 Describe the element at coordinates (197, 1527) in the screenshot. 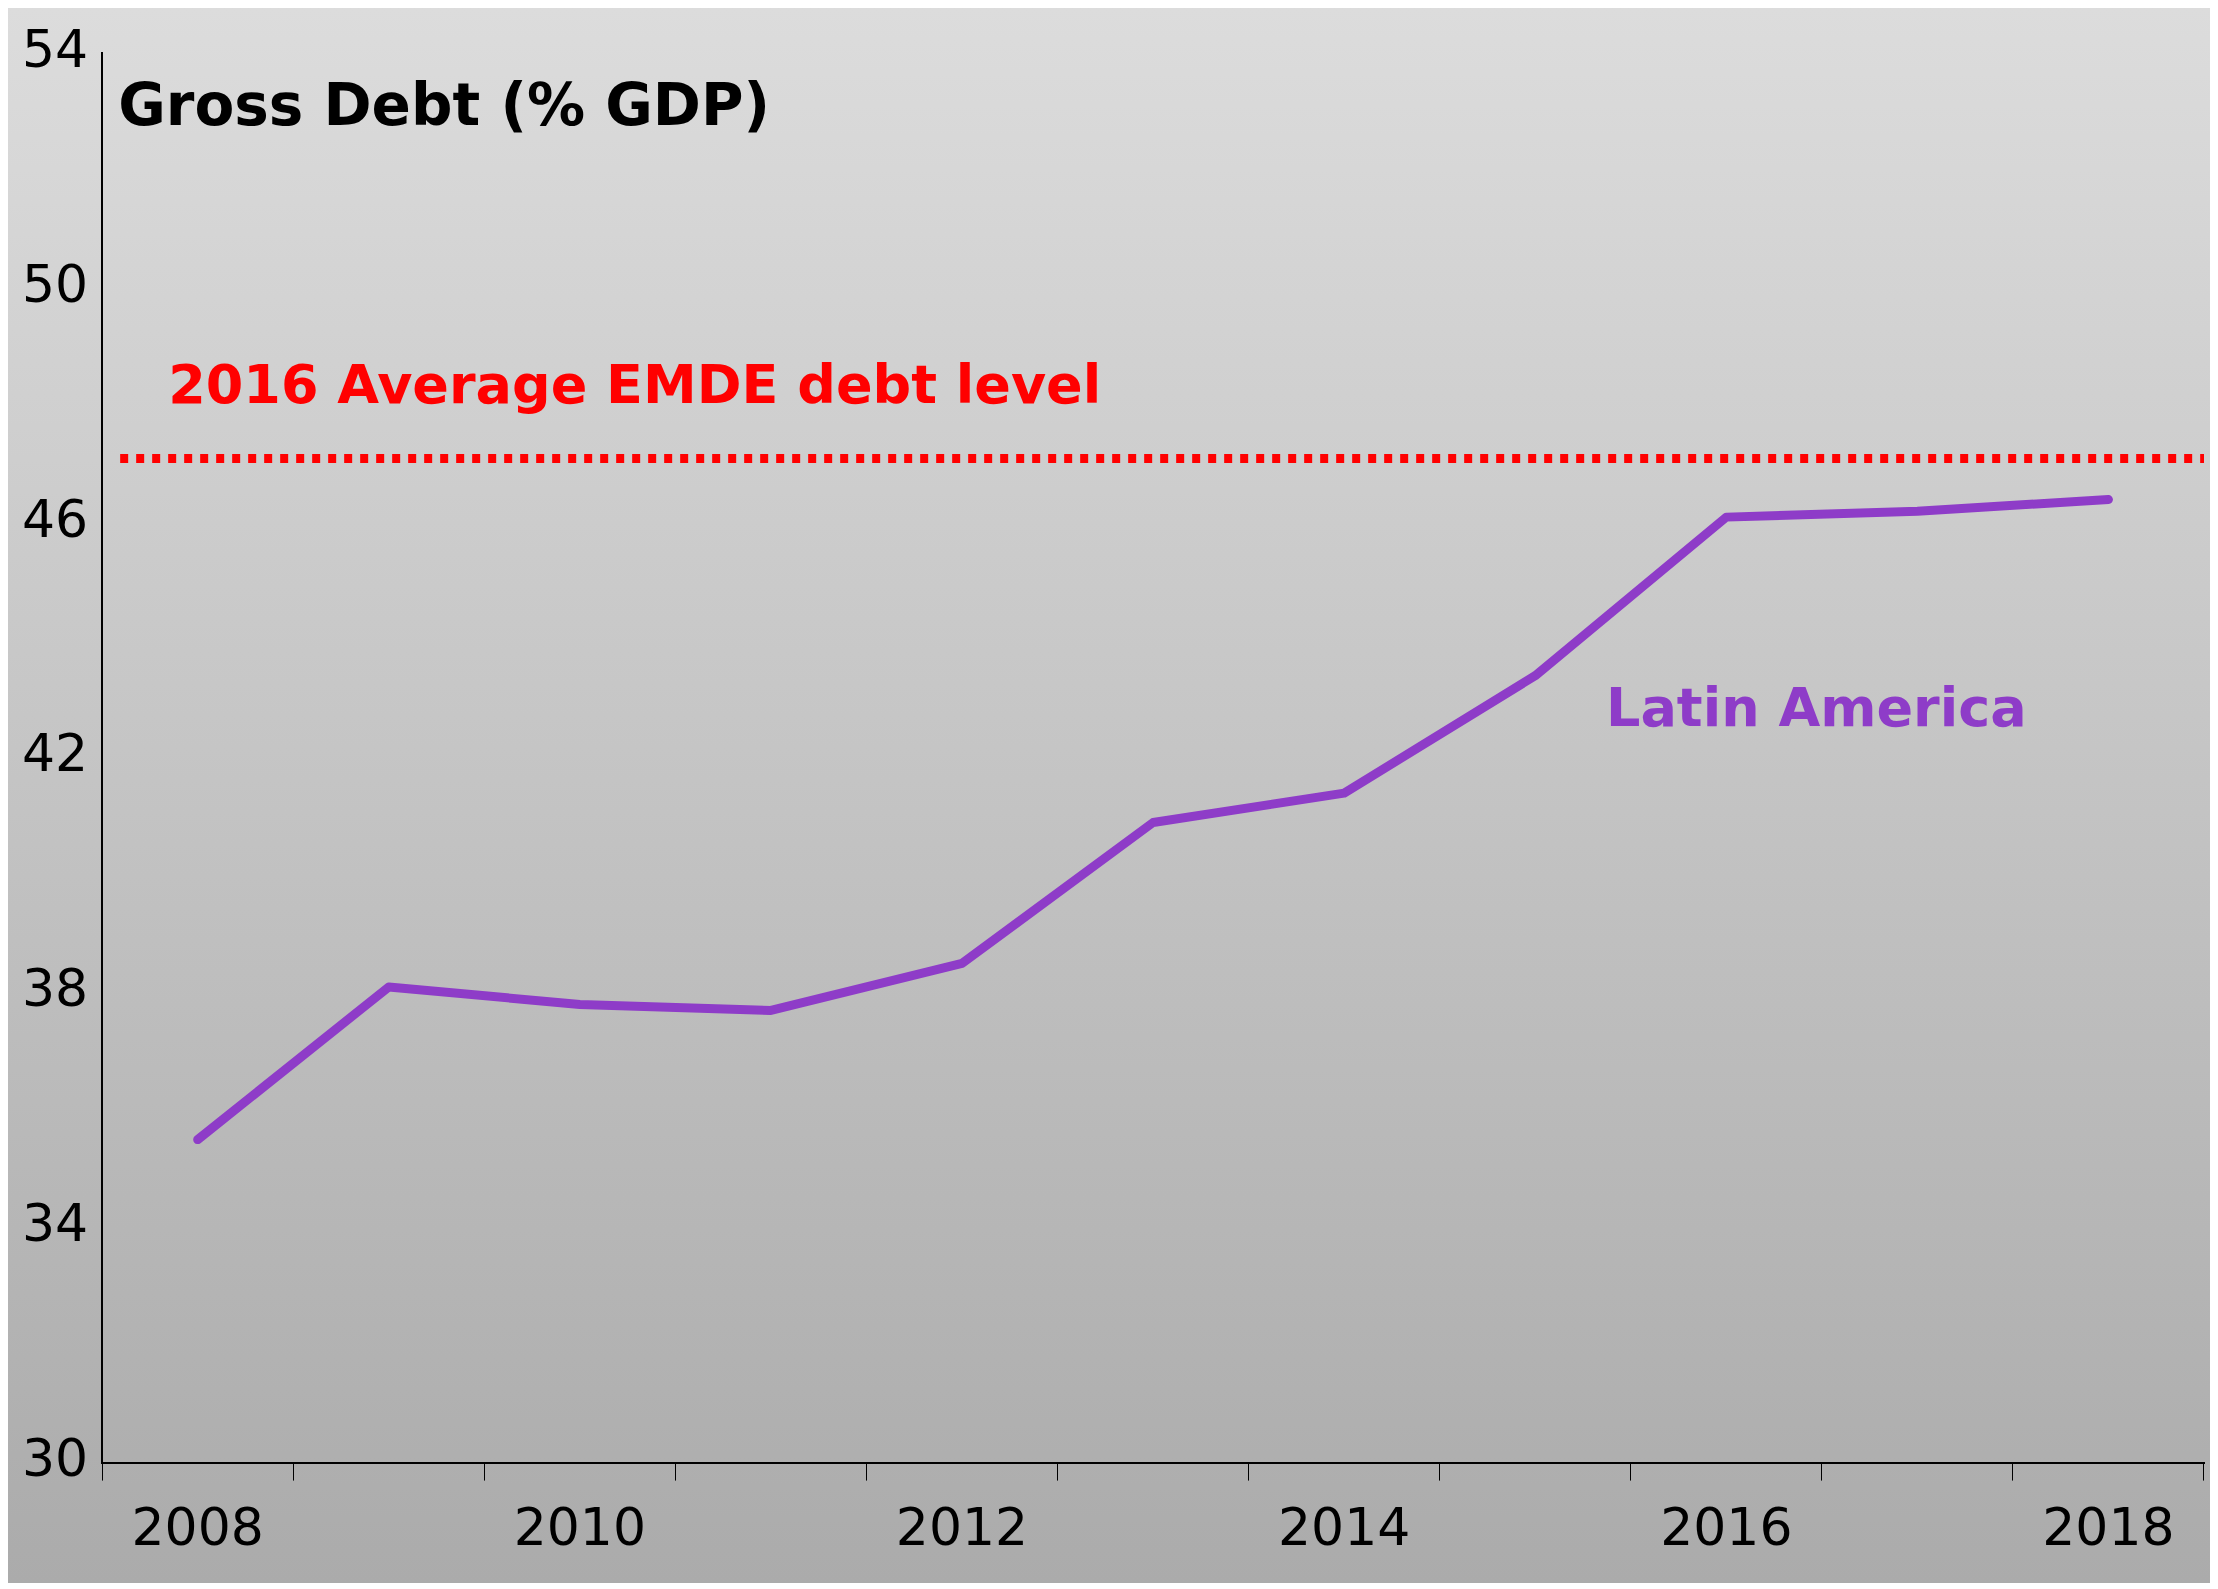

I see `x-tick-label: 2008` at that location.